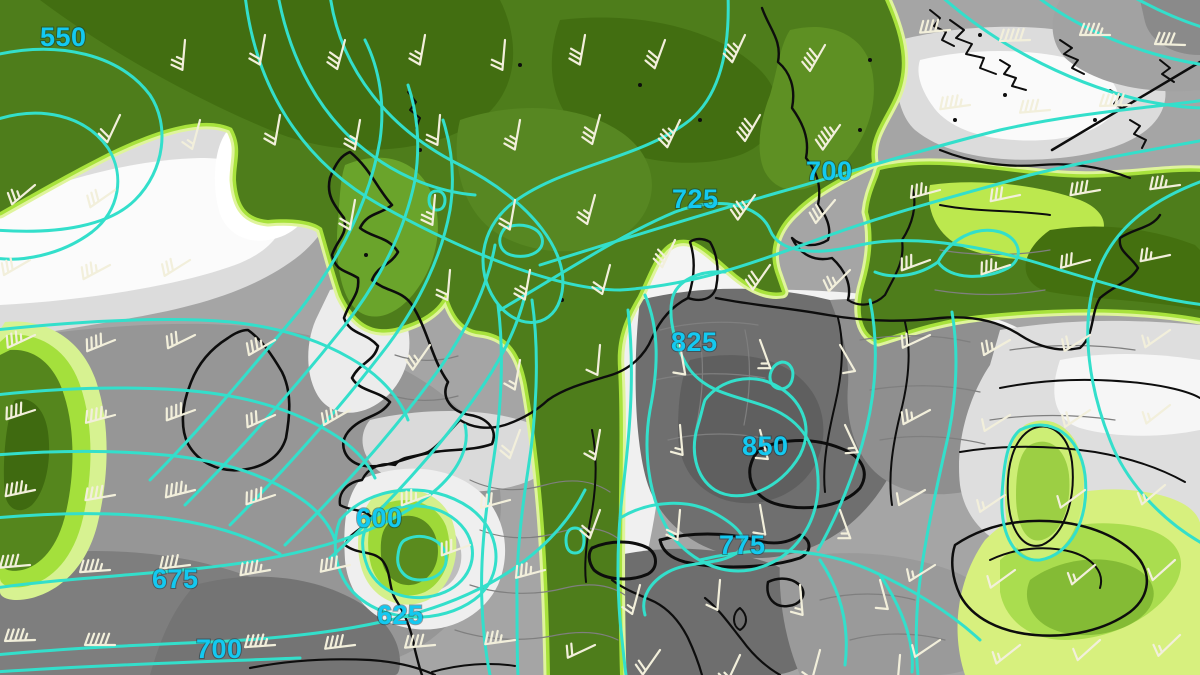 The height and width of the screenshot is (675, 1200). What do you see at coordinates (63, 37) in the screenshot?
I see `contour-label: 550` at bounding box center [63, 37].